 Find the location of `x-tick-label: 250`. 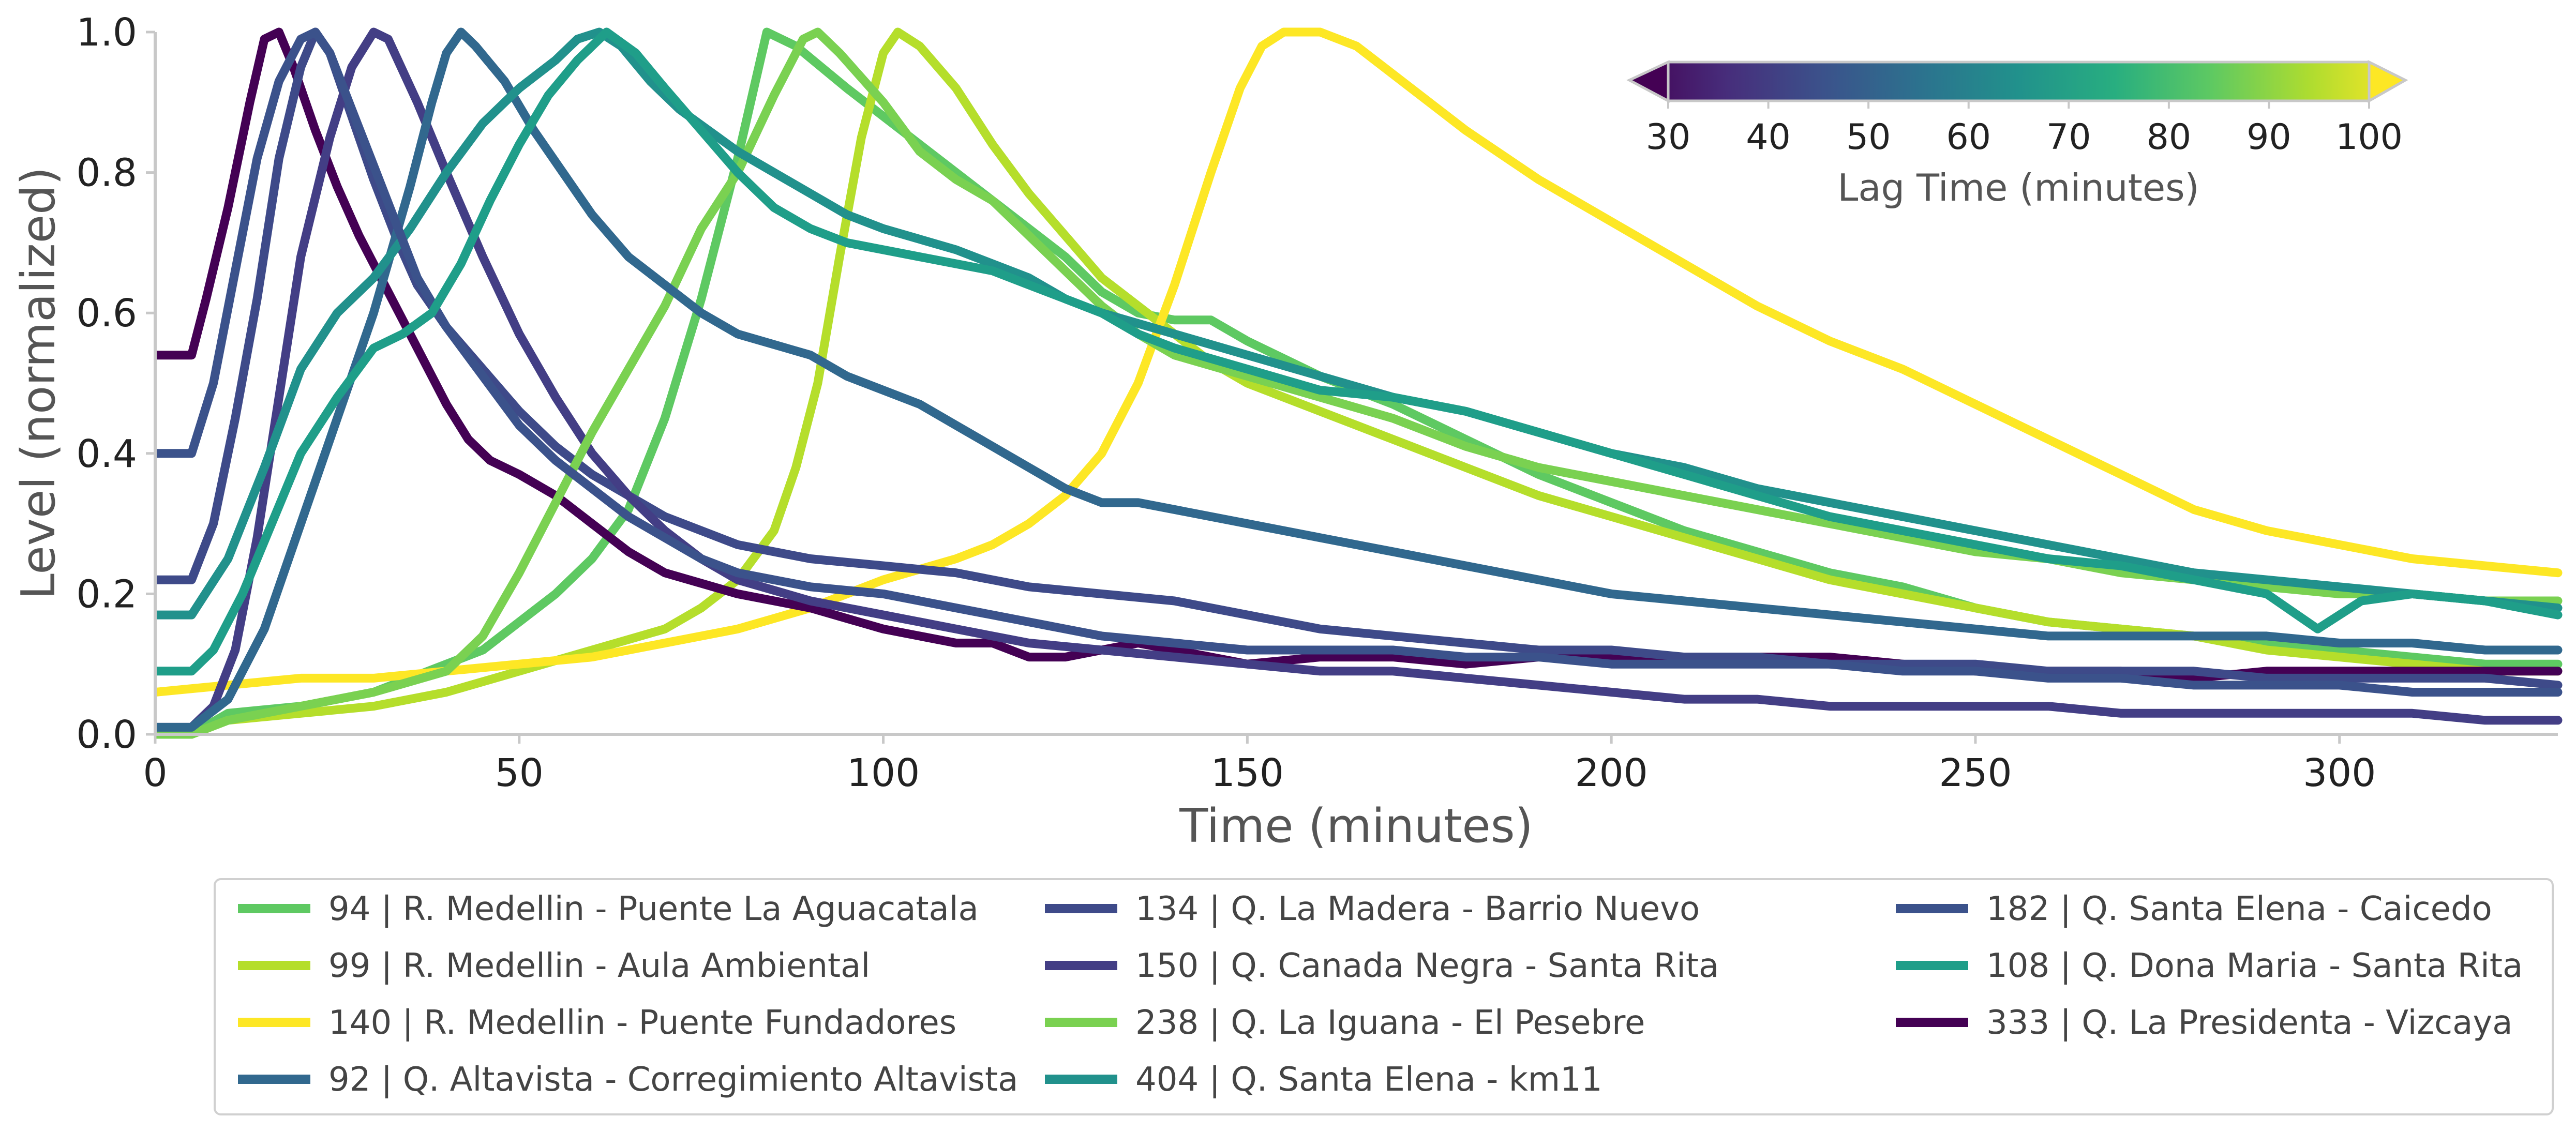

x-tick-label: 250 is located at coordinates (1975, 773).